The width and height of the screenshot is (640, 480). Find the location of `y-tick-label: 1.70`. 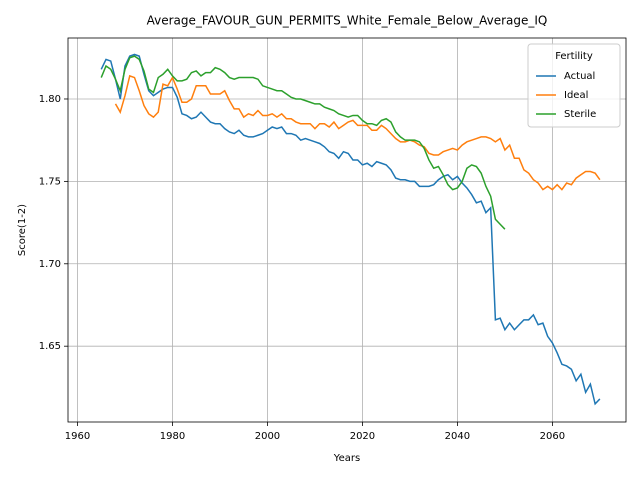

y-tick-label: 1.70 is located at coordinates (50, 264).